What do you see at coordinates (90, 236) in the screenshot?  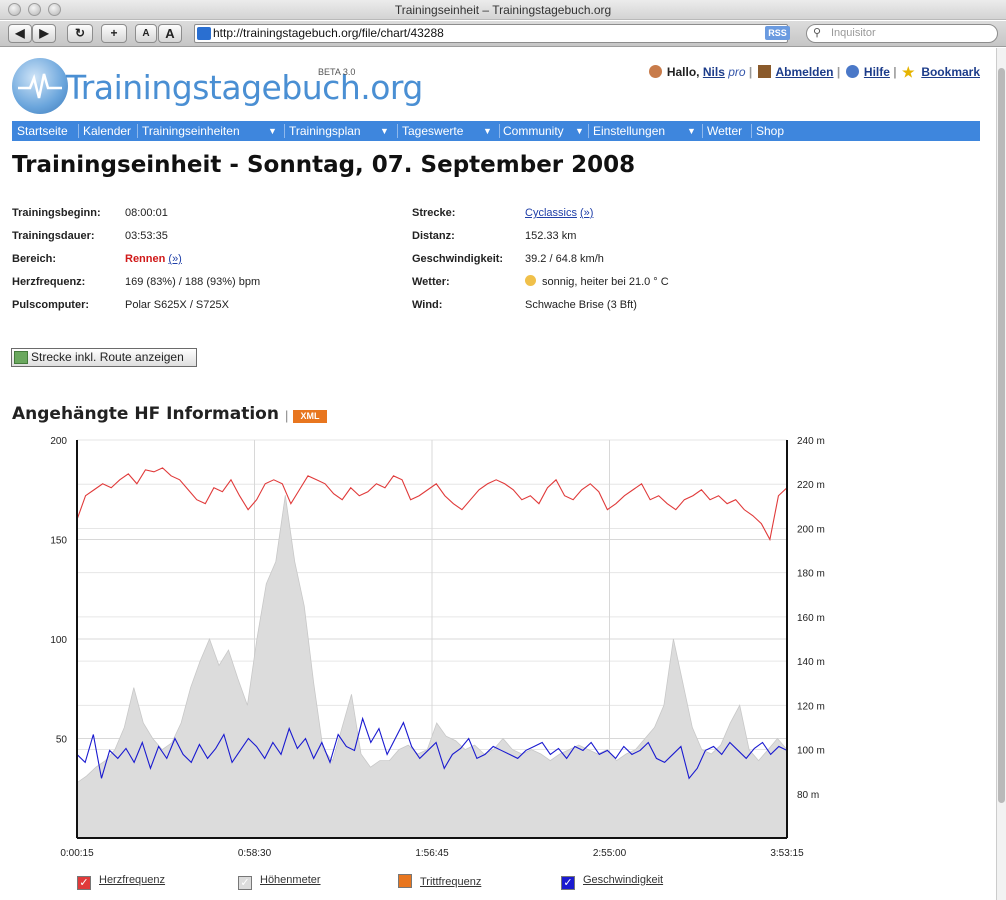 I see `info-row: Trainingsdauer: 03:53:35` at bounding box center [90, 236].